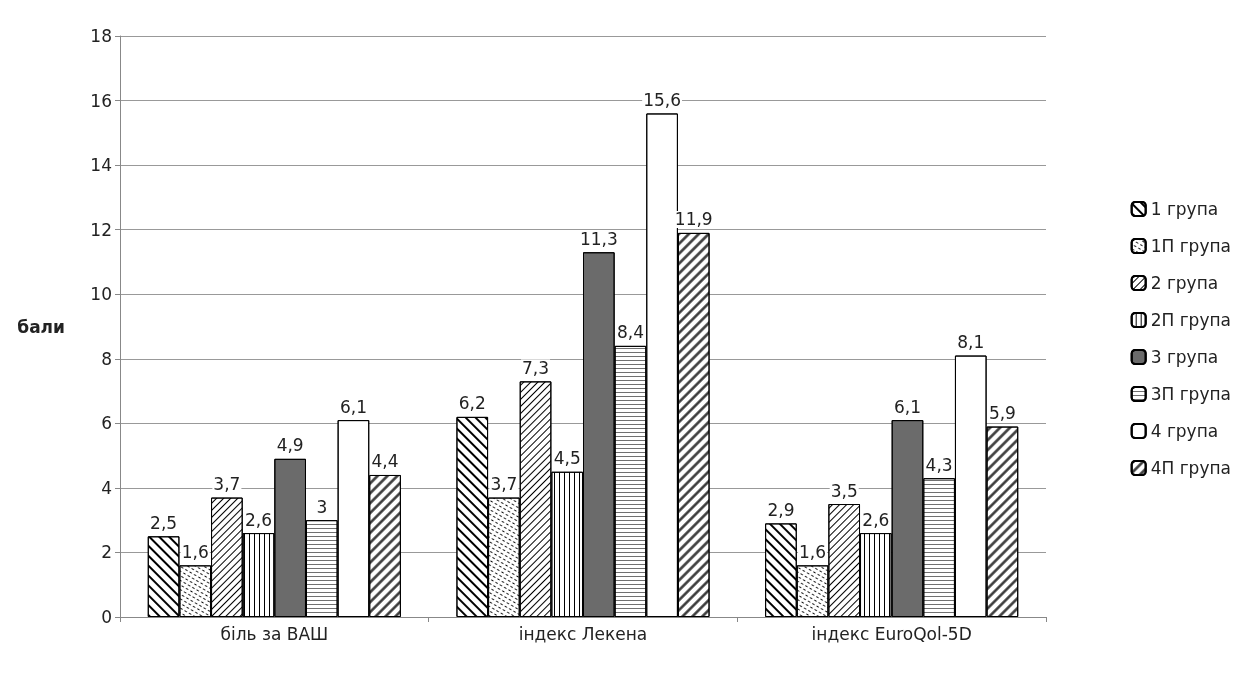 This screenshot has width=1256, height=677. What do you see at coordinates (1184, 283) in the screenshot?
I see `legend-label: 2 група` at bounding box center [1184, 283].